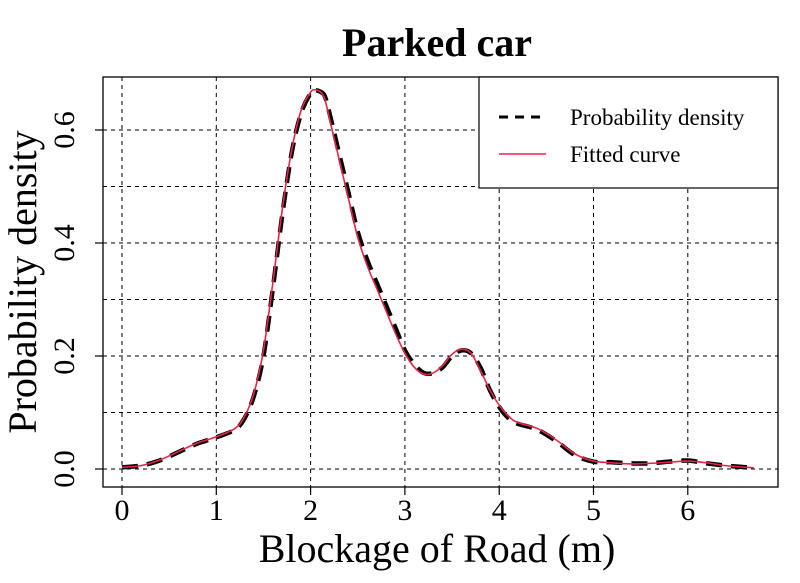  Describe the element at coordinates (687, 510) in the screenshot. I see `x-tick-label: 6` at that location.